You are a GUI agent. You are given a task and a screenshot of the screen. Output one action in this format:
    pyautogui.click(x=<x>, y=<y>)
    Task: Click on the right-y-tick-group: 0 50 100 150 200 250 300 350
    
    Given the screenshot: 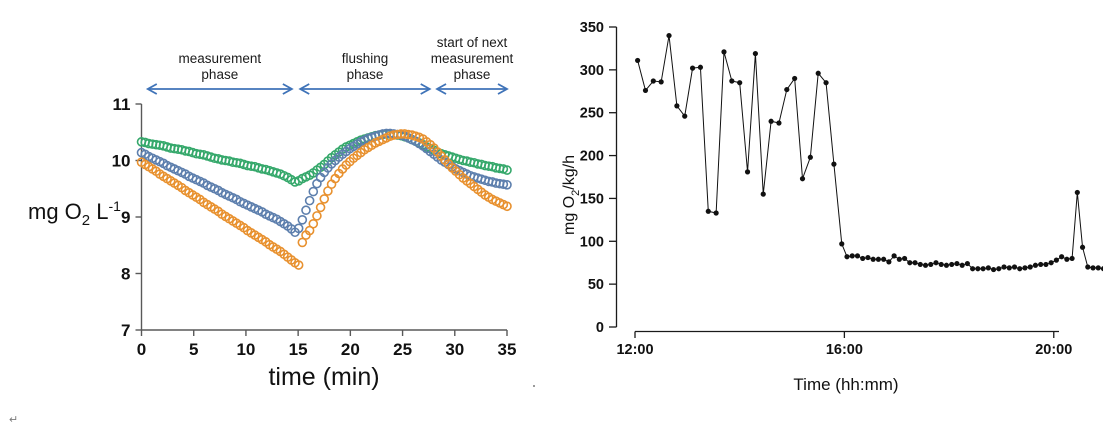 What is the action you would take?
    pyautogui.click(x=598, y=178)
    